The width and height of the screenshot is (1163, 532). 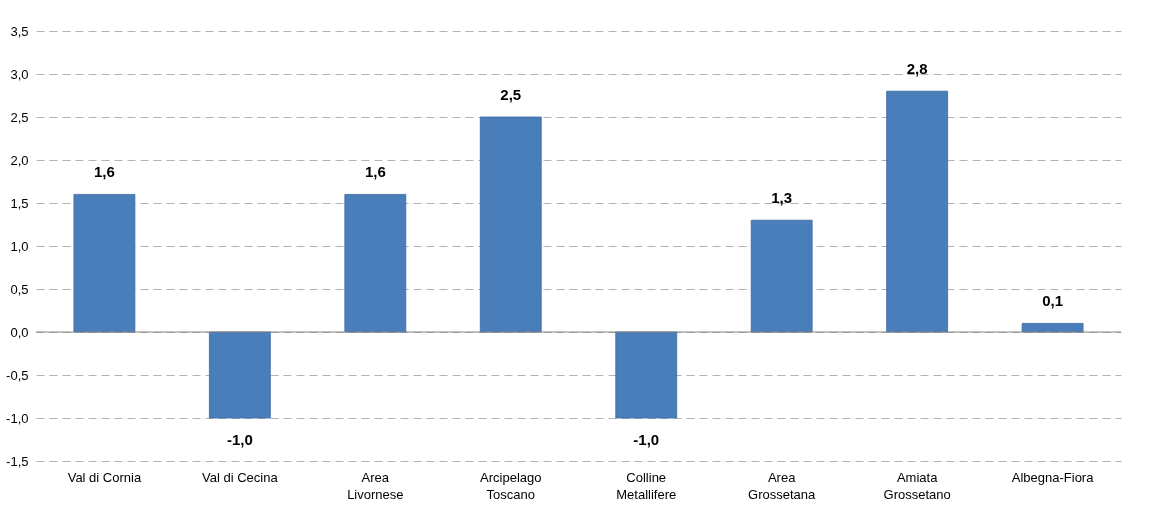 I want to click on y-tick-label: -1,5, so click(x=17, y=461).